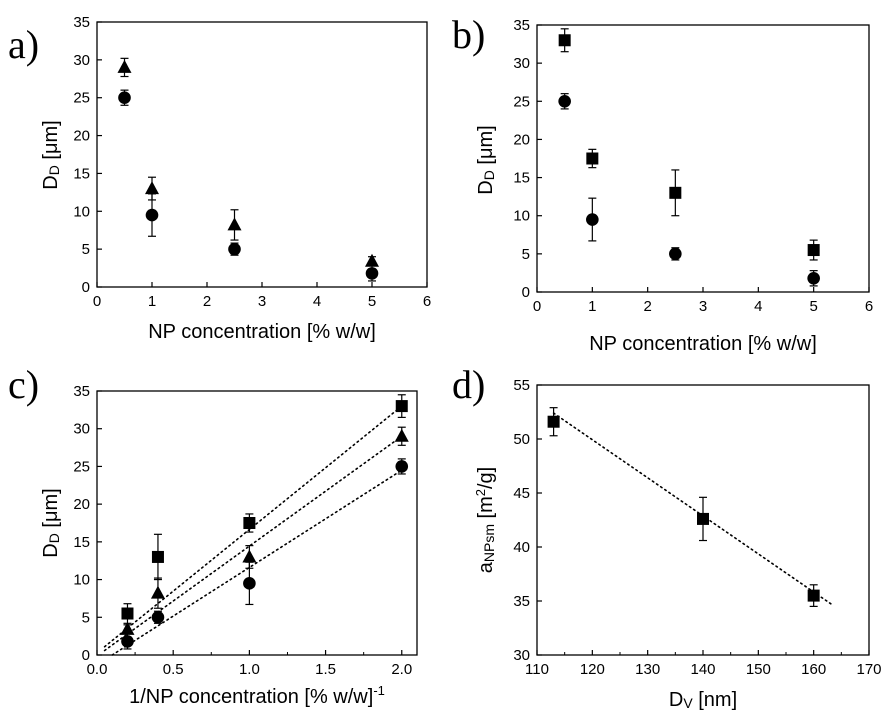  I want to click on x-tick-label: 0.0, so click(97, 669).